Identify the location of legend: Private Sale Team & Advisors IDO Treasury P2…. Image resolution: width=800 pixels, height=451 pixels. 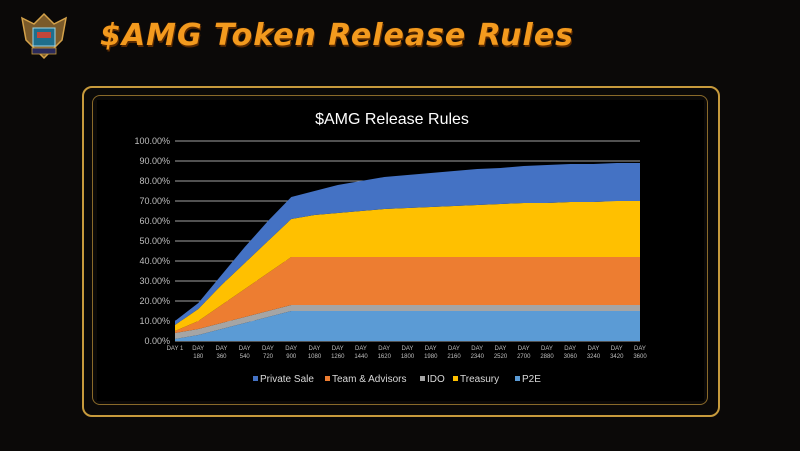
(397, 379).